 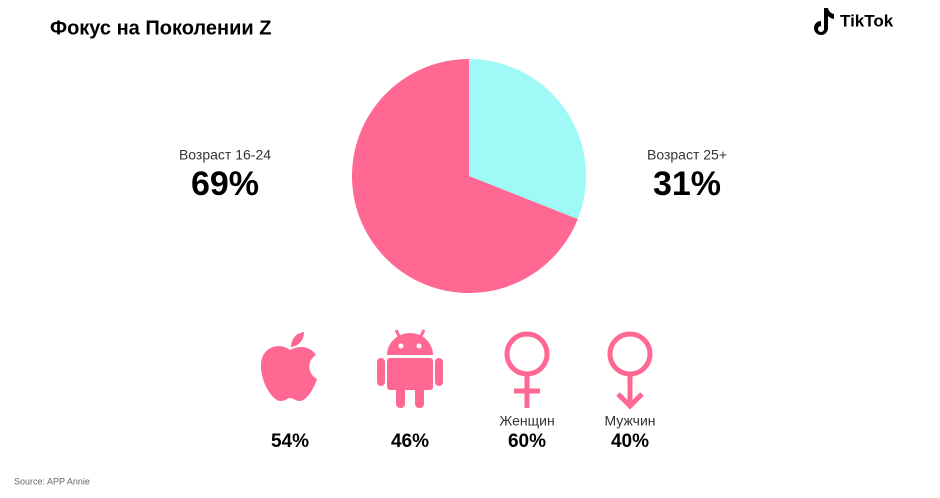 I want to click on slice-value: 69%, so click(x=225, y=184).